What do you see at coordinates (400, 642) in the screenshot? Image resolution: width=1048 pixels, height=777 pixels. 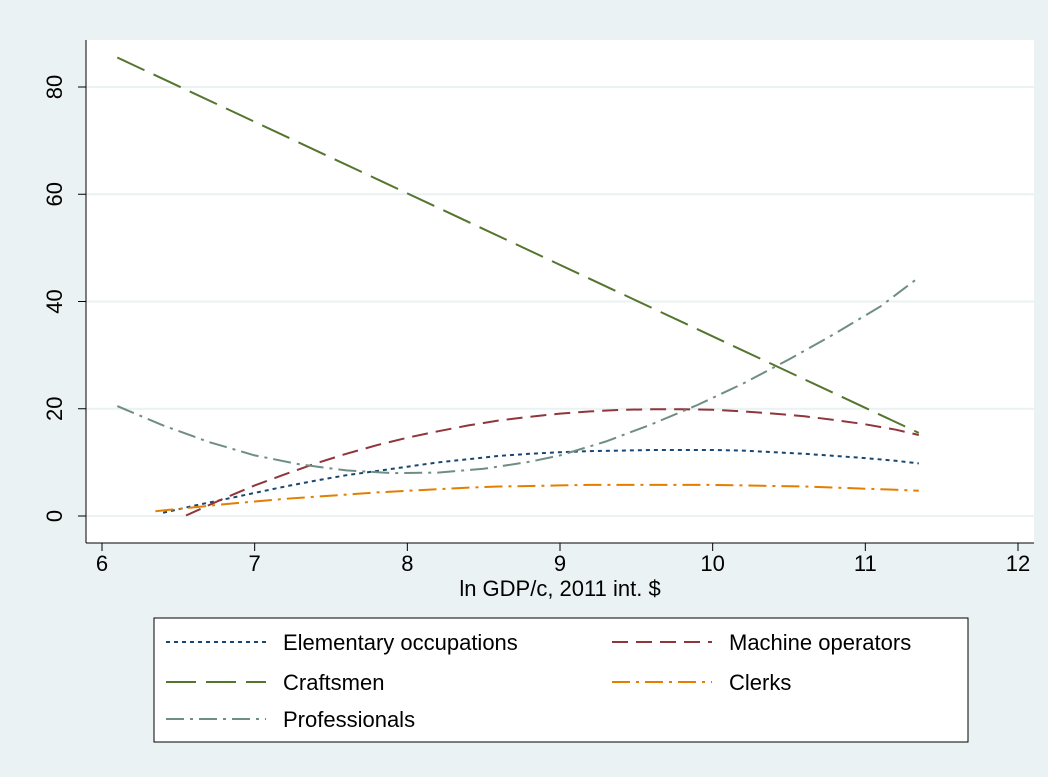 I see `legend-label-elementary-occupations: Elementary occupations` at bounding box center [400, 642].